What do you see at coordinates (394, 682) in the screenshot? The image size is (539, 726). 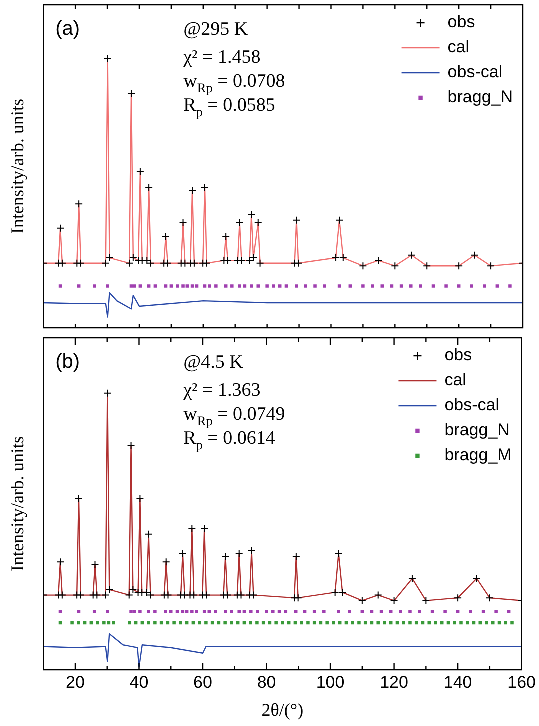 I see `x-tick-label: 120` at bounding box center [394, 682].